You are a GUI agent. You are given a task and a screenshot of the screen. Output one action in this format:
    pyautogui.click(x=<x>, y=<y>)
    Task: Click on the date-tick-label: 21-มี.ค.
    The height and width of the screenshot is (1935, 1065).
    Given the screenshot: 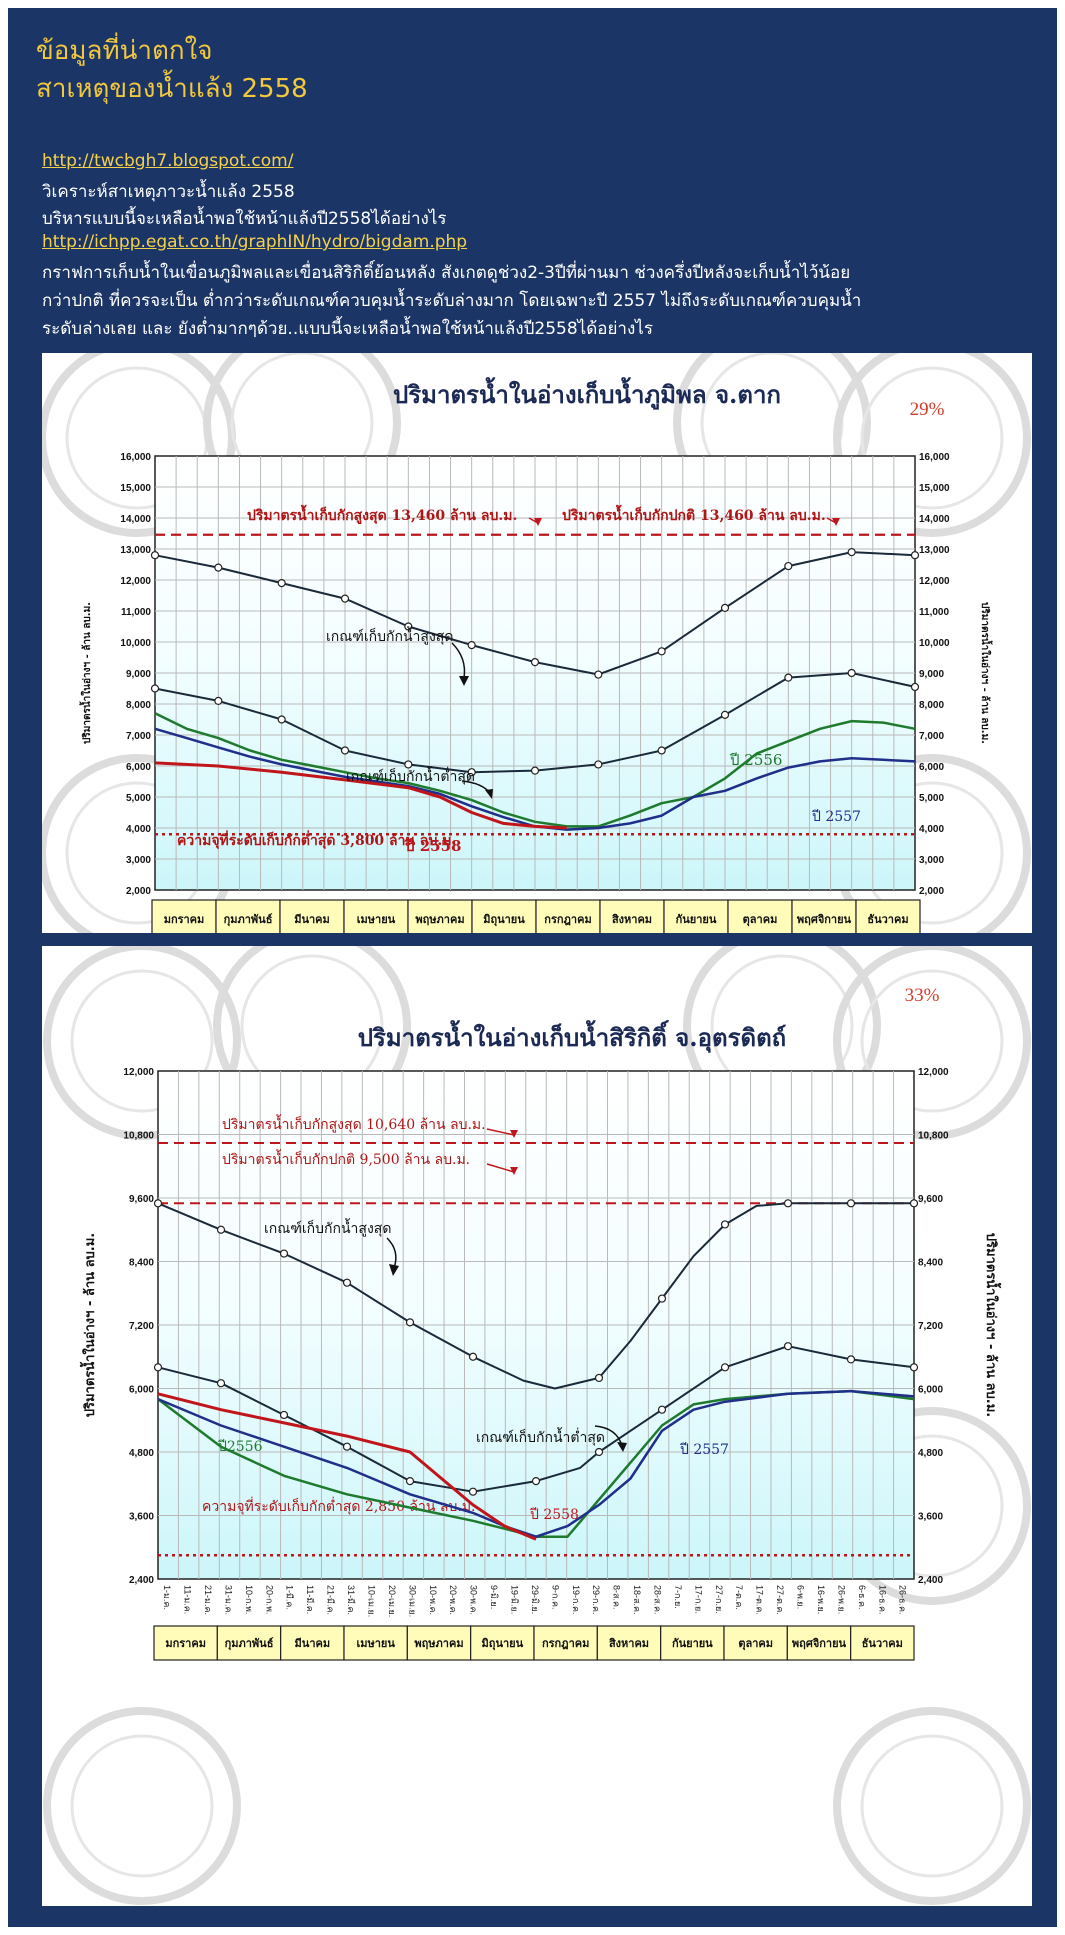 What is the action you would take?
    pyautogui.click(x=331, y=1600)
    